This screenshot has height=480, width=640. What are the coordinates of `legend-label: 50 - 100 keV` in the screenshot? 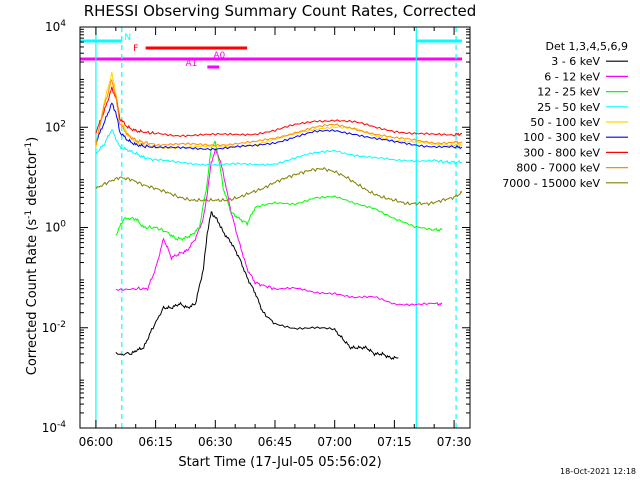 It's located at (565, 122).